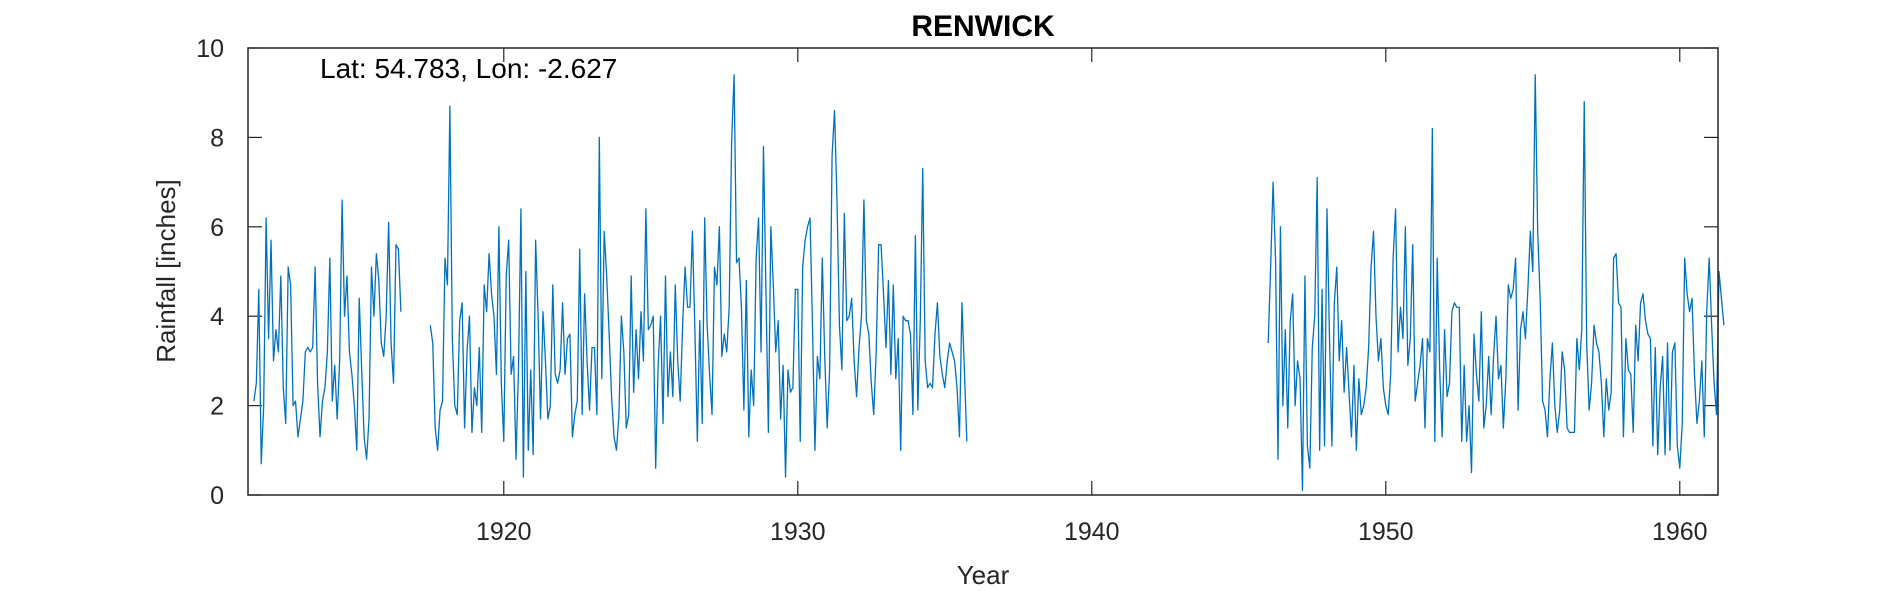  I want to click on chart-annotation: Lat: 54.783, Lon: -2.627, so click(468, 68).